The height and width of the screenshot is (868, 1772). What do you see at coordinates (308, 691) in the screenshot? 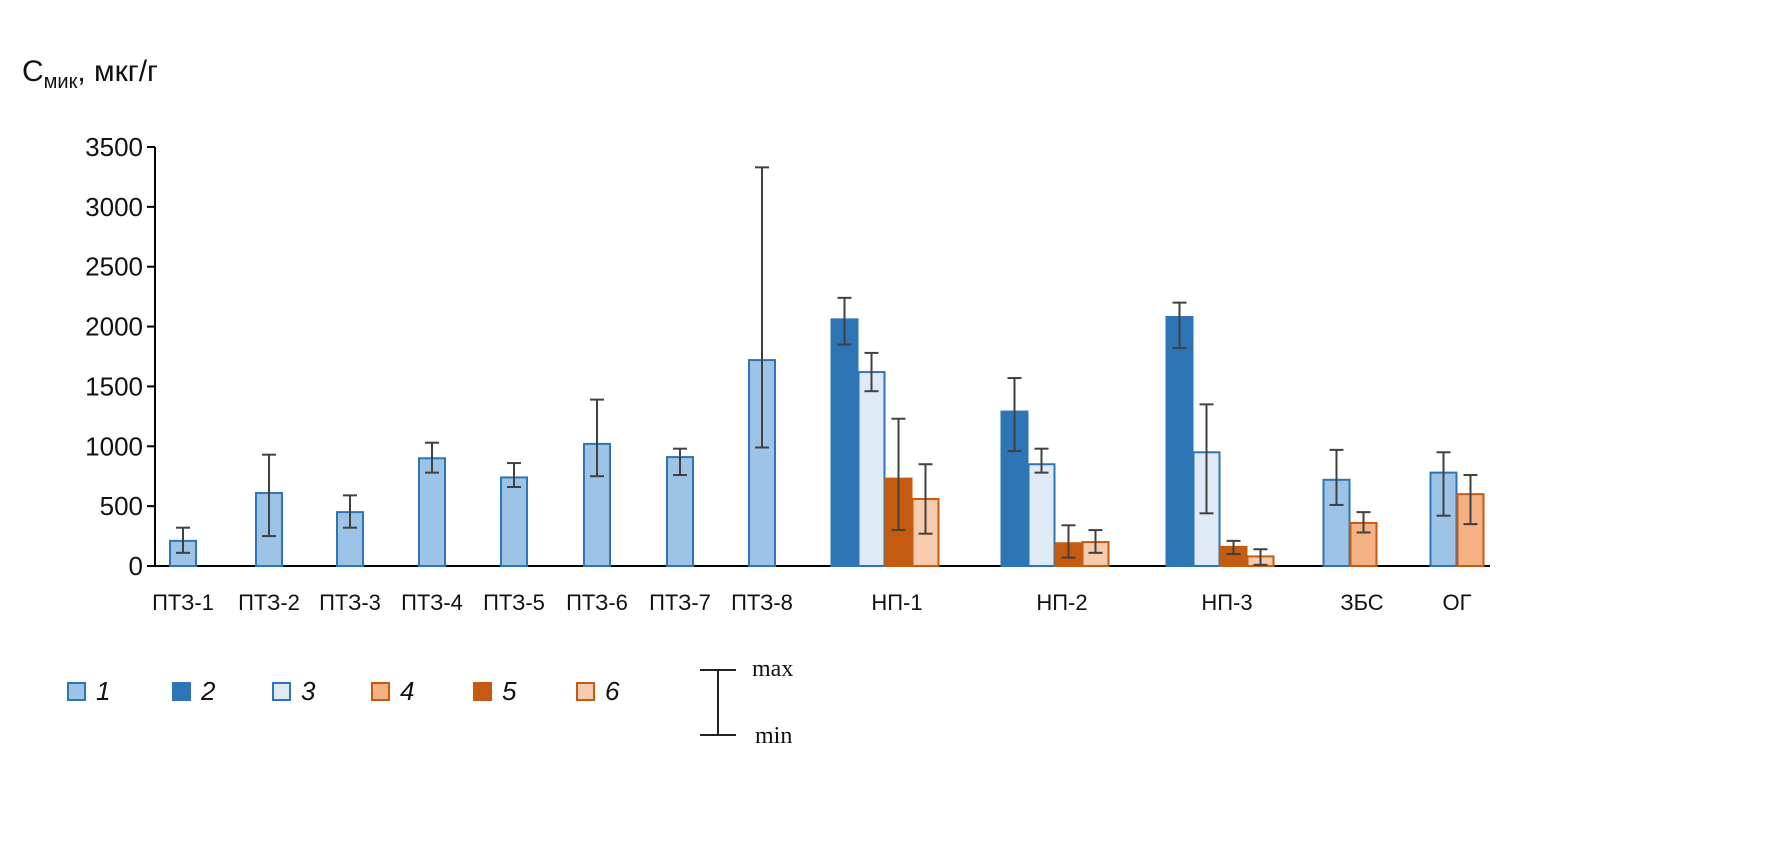
I see `legend-label: 3` at bounding box center [308, 691].